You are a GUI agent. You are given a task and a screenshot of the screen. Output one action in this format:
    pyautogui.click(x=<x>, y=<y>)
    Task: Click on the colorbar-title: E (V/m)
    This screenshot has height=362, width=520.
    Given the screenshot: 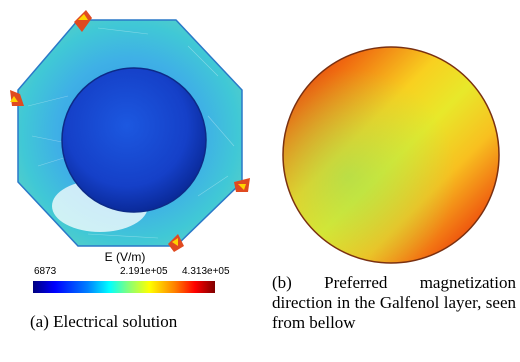 What is the action you would take?
    pyautogui.click(x=125, y=257)
    